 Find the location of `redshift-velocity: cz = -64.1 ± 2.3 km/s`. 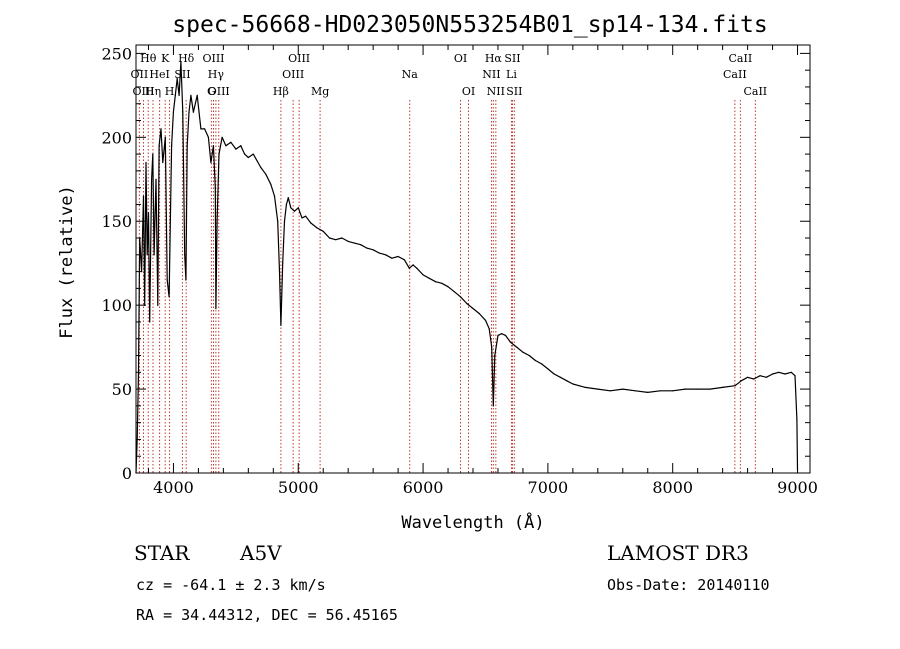

redshift-velocity: cz = -64.1 ± 2.3 km/s is located at coordinates (231, 585).